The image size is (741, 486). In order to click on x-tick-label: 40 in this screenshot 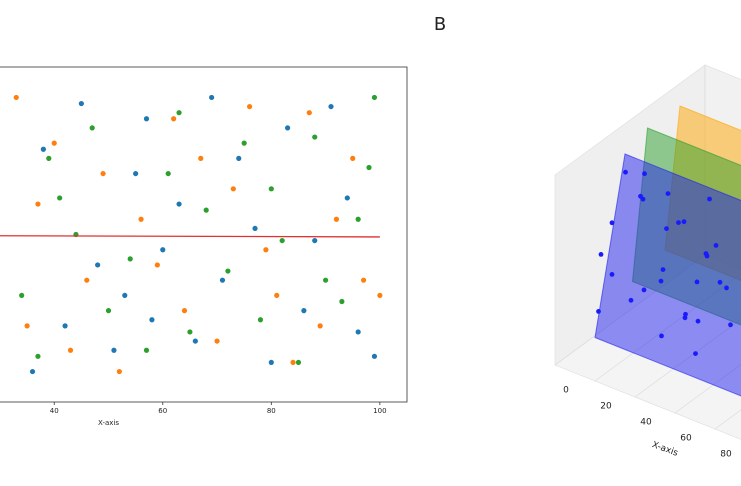, I will do `click(54, 411)`.